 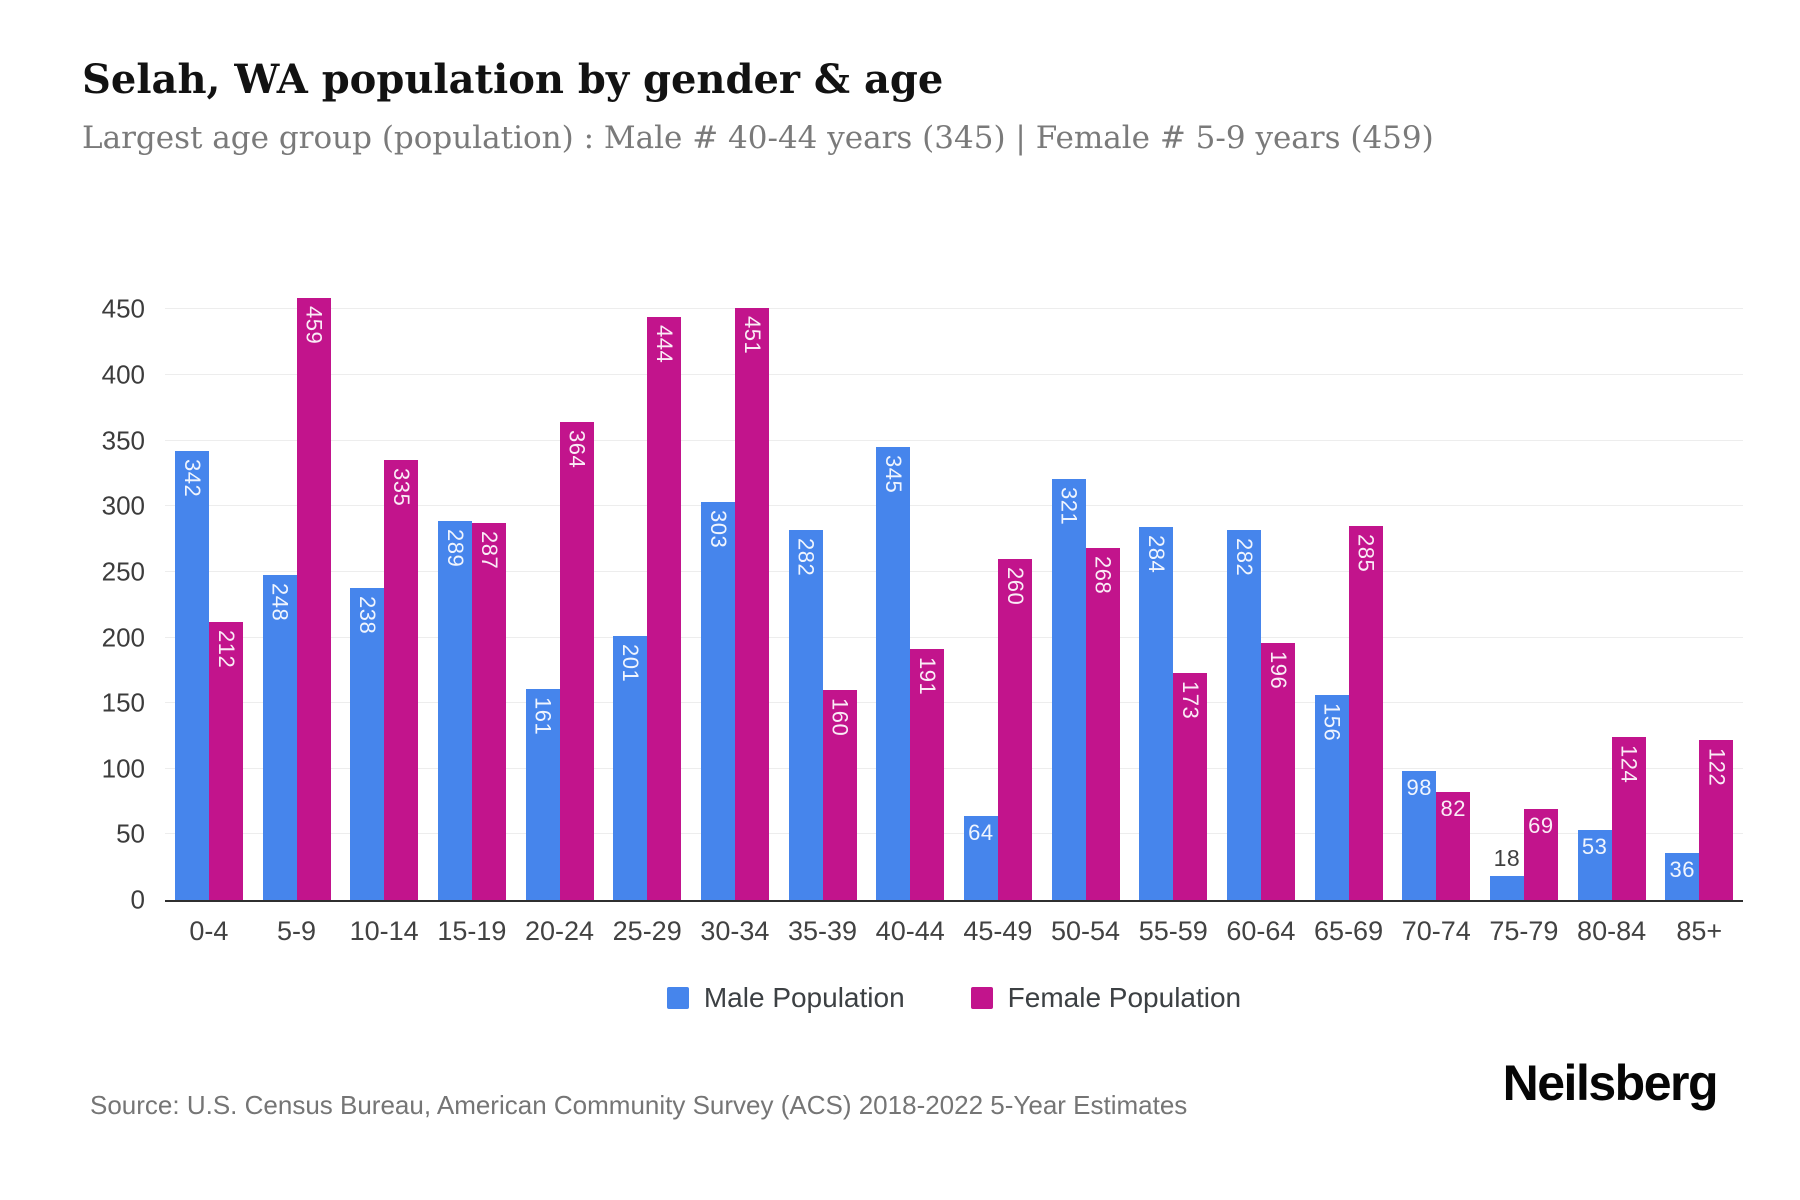 What do you see at coordinates (472, 931) in the screenshot?
I see `x-tick-label: 15-19` at bounding box center [472, 931].